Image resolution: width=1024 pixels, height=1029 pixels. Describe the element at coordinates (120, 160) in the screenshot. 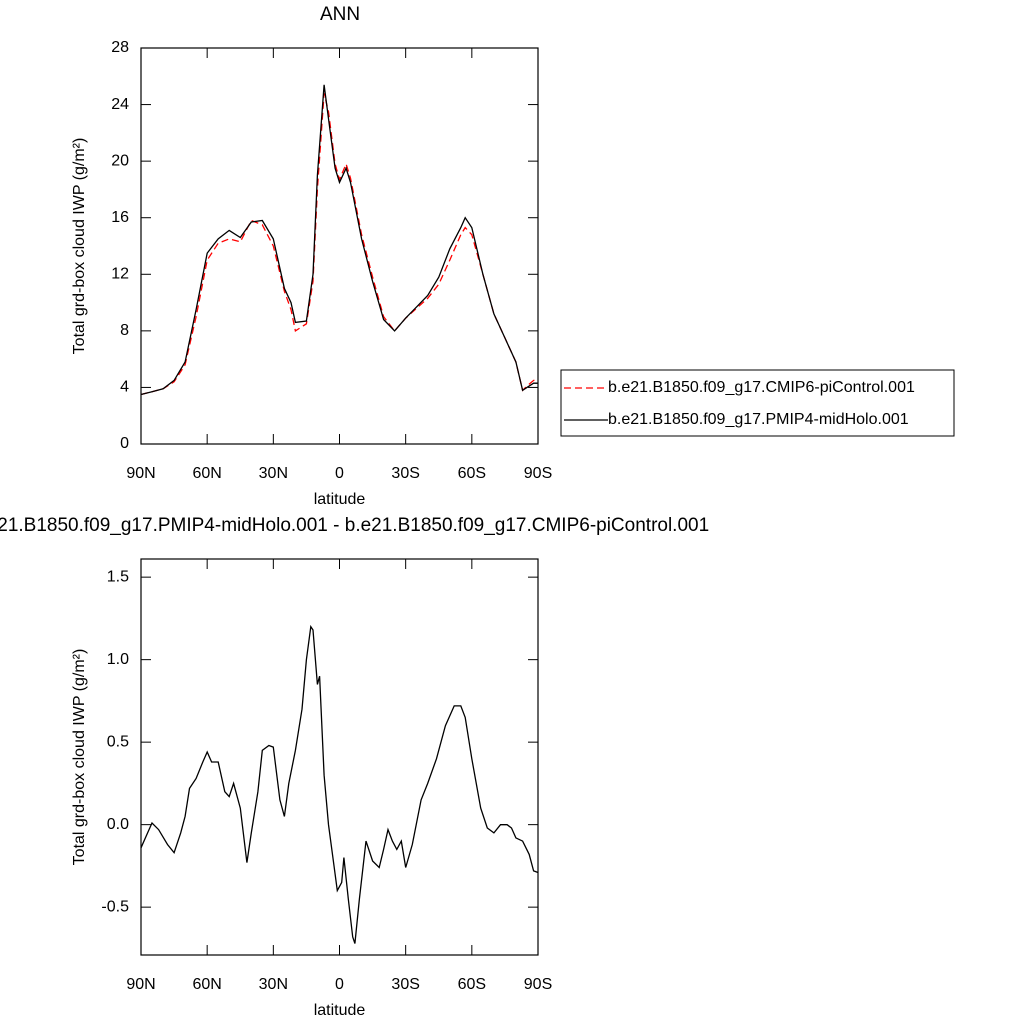

I see `y-tick-label: 20` at that location.